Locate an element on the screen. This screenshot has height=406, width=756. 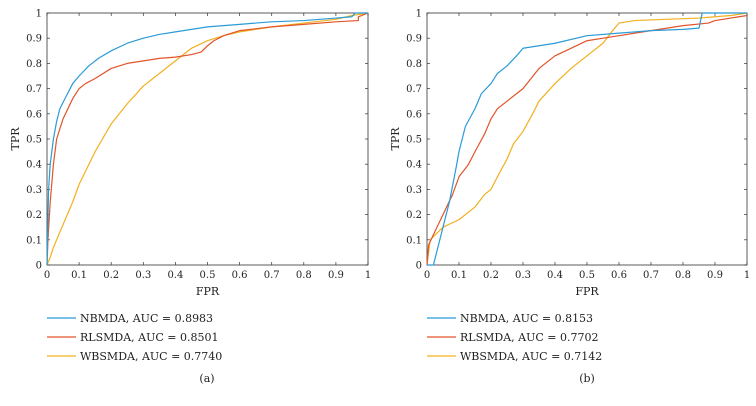
panel-label: (b) is located at coordinates (587, 378).